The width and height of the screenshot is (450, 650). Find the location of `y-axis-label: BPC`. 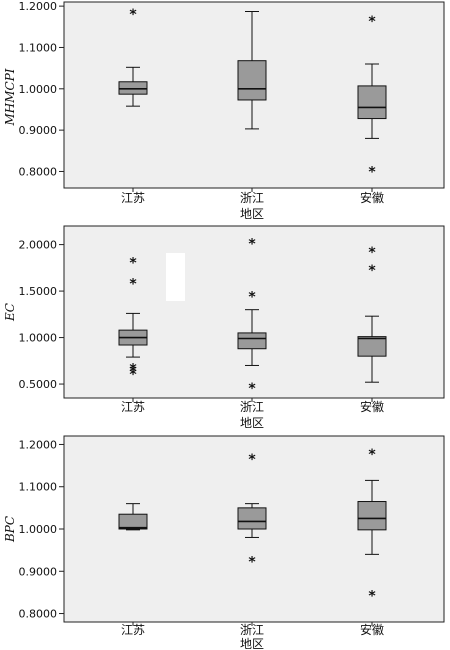

y-axis-label: BPC is located at coordinates (10, 529).